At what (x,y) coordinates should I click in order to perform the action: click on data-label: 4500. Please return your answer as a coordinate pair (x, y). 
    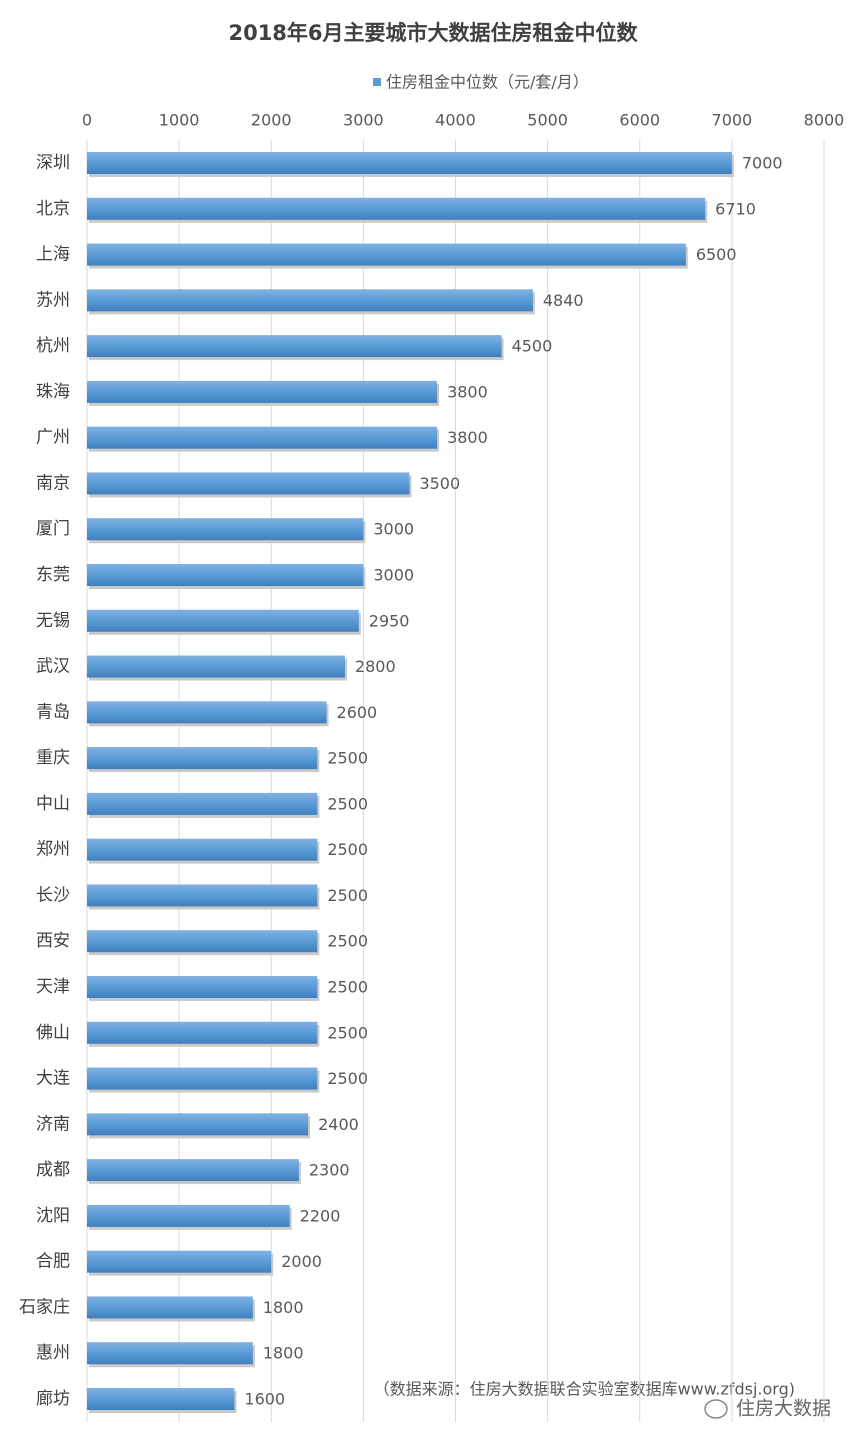
    Looking at the image, I should click on (532, 346).